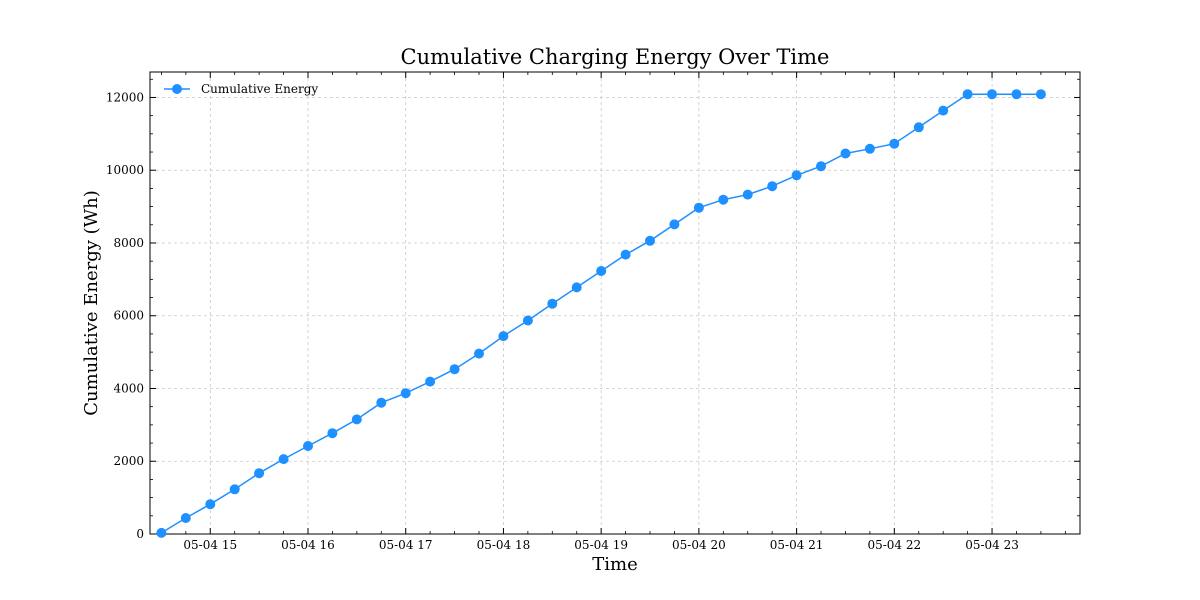 This screenshot has width=1200, height=600. I want to click on y-tick-label: 4000, so click(128, 388).